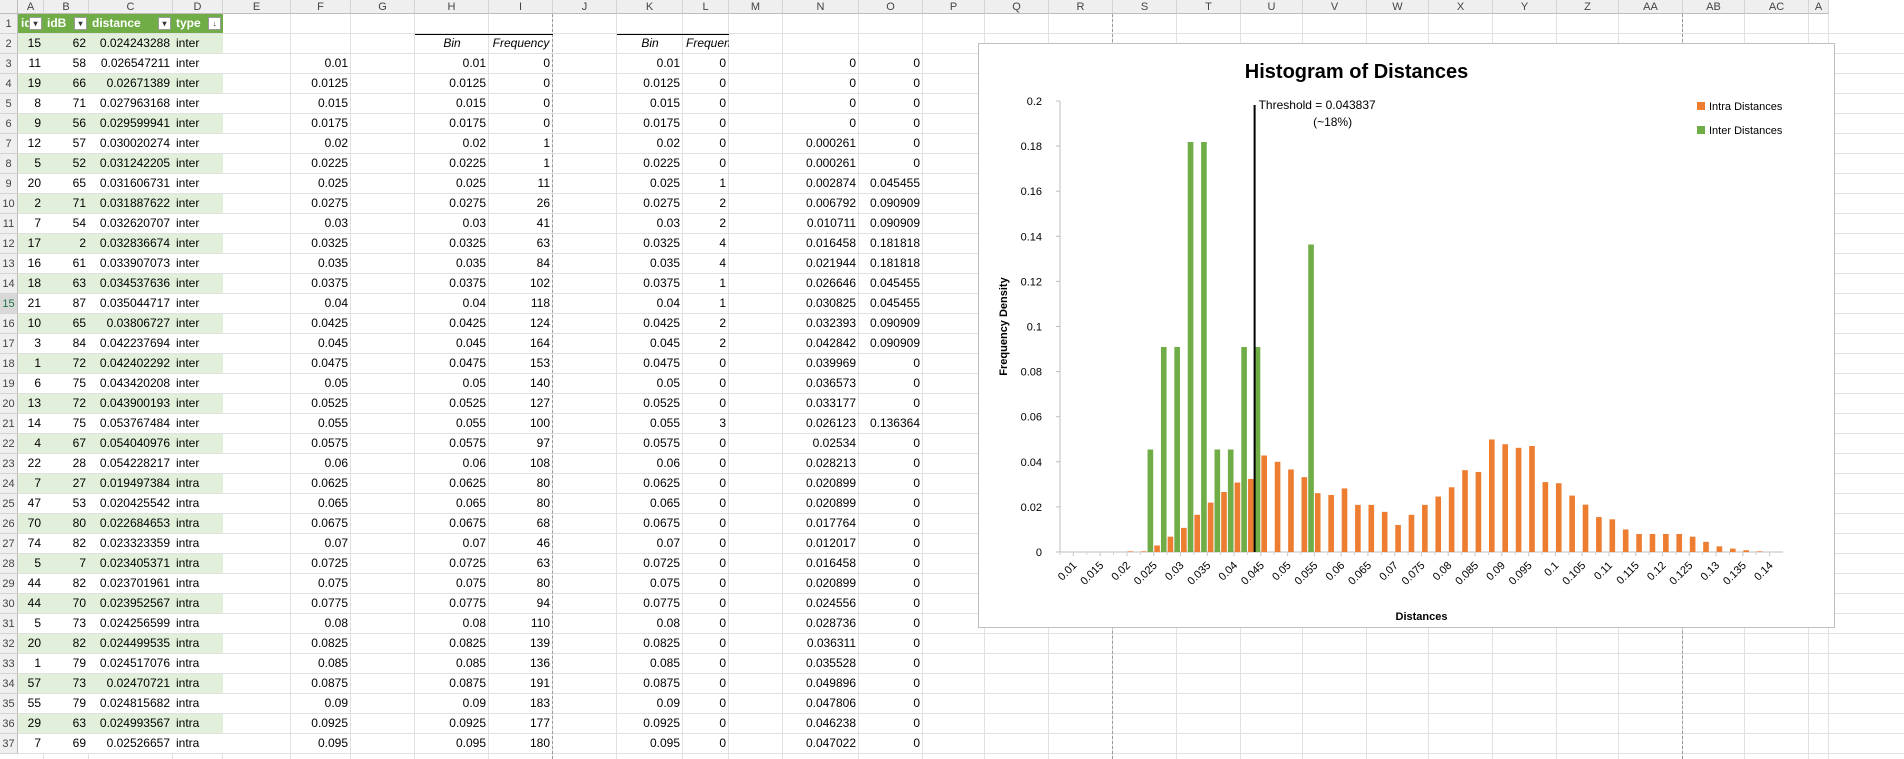 Image resolution: width=1904 pixels, height=759 pixels. I want to click on table-cell-ida: 17, so click(31, 243).